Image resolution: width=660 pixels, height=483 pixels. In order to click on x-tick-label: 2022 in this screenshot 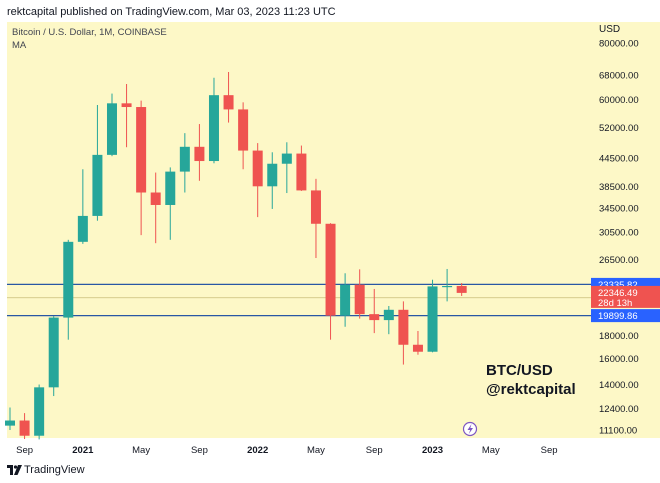, I will do `click(257, 450)`.